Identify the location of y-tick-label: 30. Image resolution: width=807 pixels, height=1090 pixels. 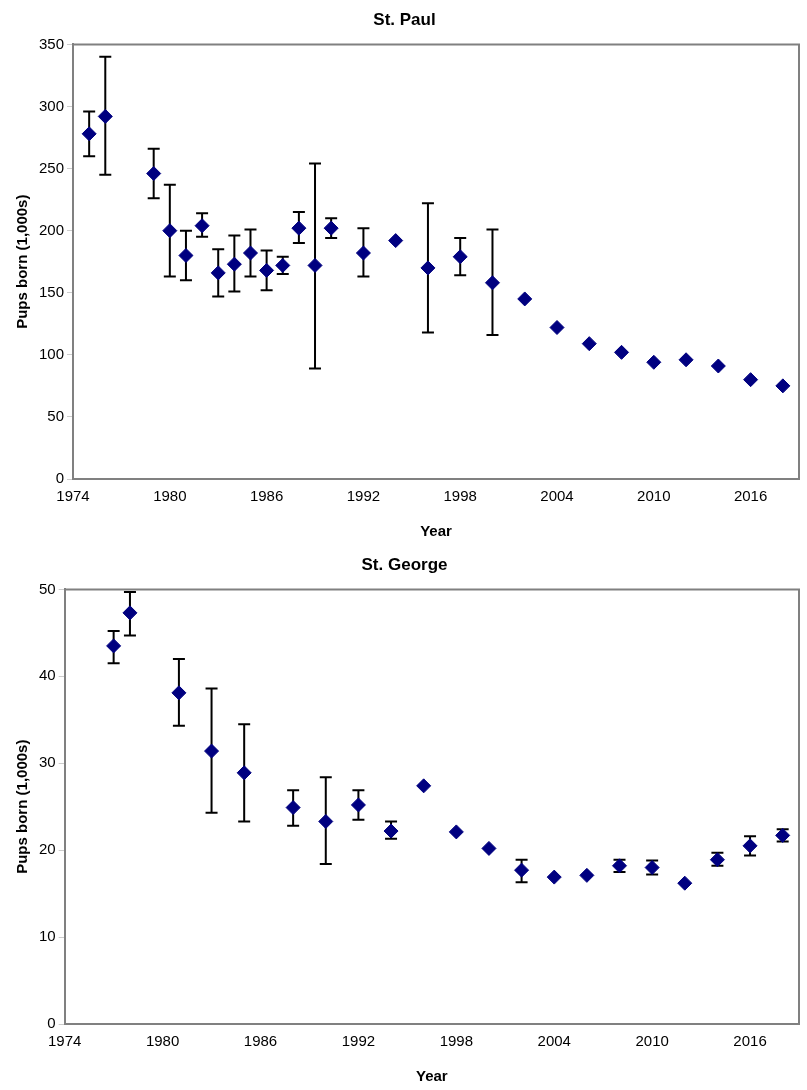
(47, 762).